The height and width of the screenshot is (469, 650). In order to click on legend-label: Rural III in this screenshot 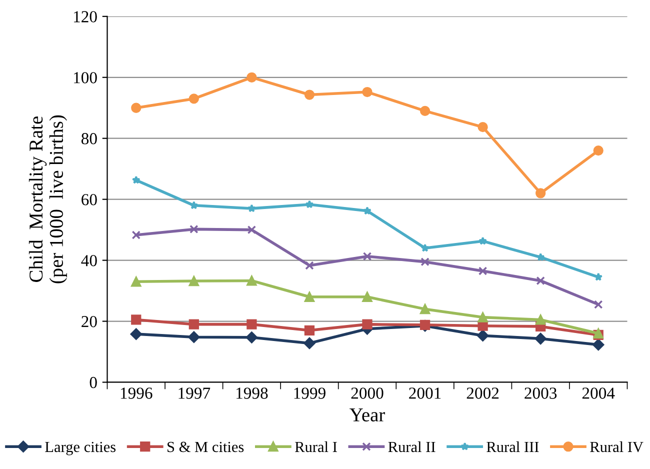, I will do `click(512, 446)`.